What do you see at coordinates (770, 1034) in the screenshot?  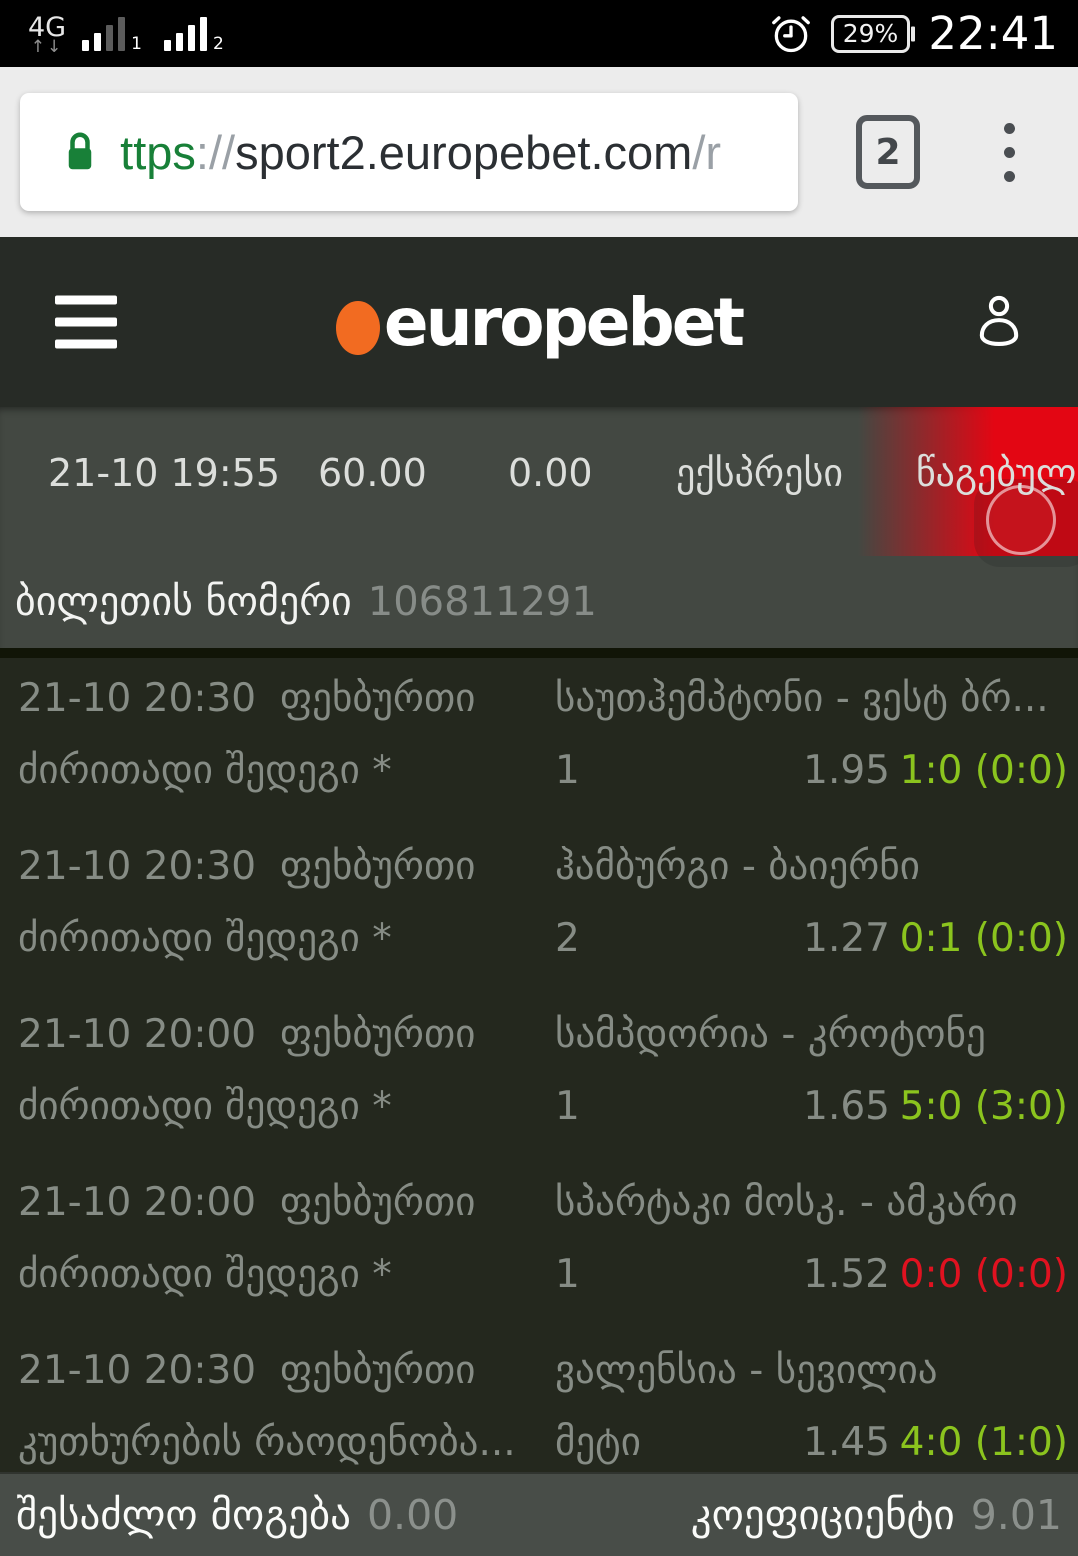 I see `bet-match: სამპდორია - კროტონე` at bounding box center [770, 1034].